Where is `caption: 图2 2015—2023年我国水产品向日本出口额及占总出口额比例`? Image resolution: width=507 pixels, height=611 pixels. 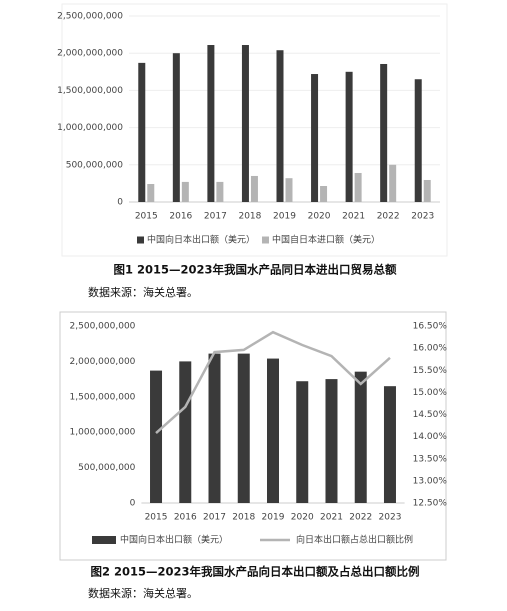 caption: 图2 2015—2023年我国水产品向日本出口额及占总出口额比例 is located at coordinates (254, 572).